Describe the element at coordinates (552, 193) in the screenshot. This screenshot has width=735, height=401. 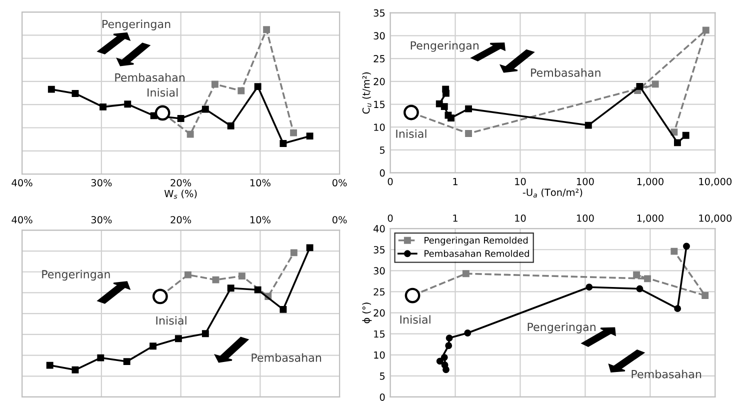
I see `x-axis-title: -U$_{a}$ (Ton/m²)` at that location.